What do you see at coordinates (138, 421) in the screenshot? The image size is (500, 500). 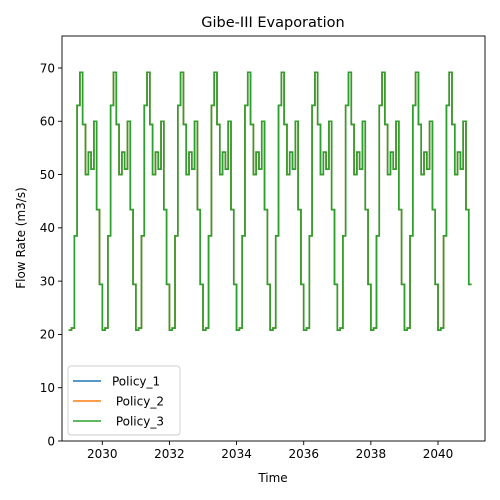 I see `legend-label: Policy_3` at bounding box center [138, 421].